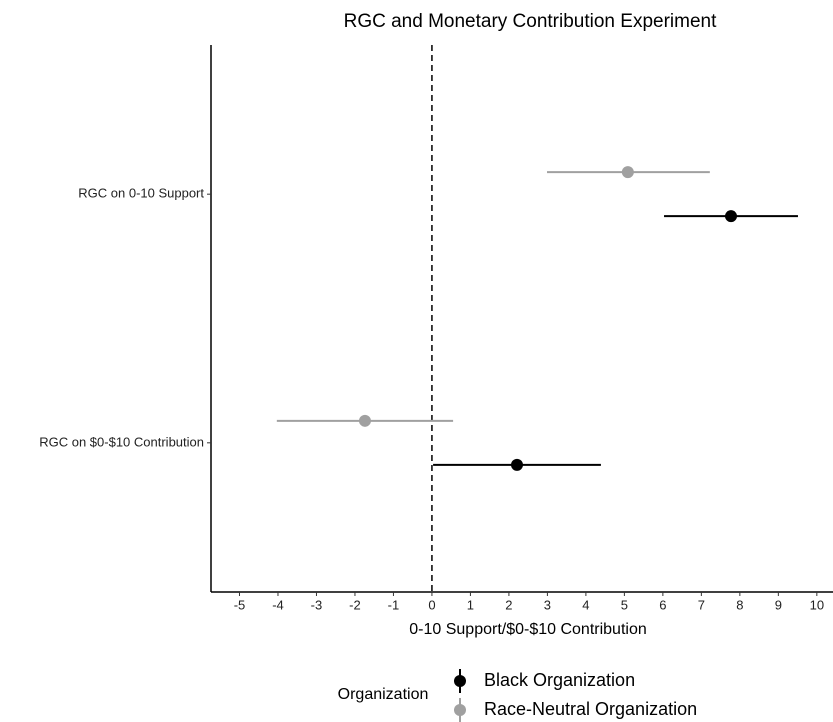 Image resolution: width=833 pixels, height=722 pixels. What do you see at coordinates (662, 604) in the screenshot?
I see `x-tick-label: 6` at bounding box center [662, 604].